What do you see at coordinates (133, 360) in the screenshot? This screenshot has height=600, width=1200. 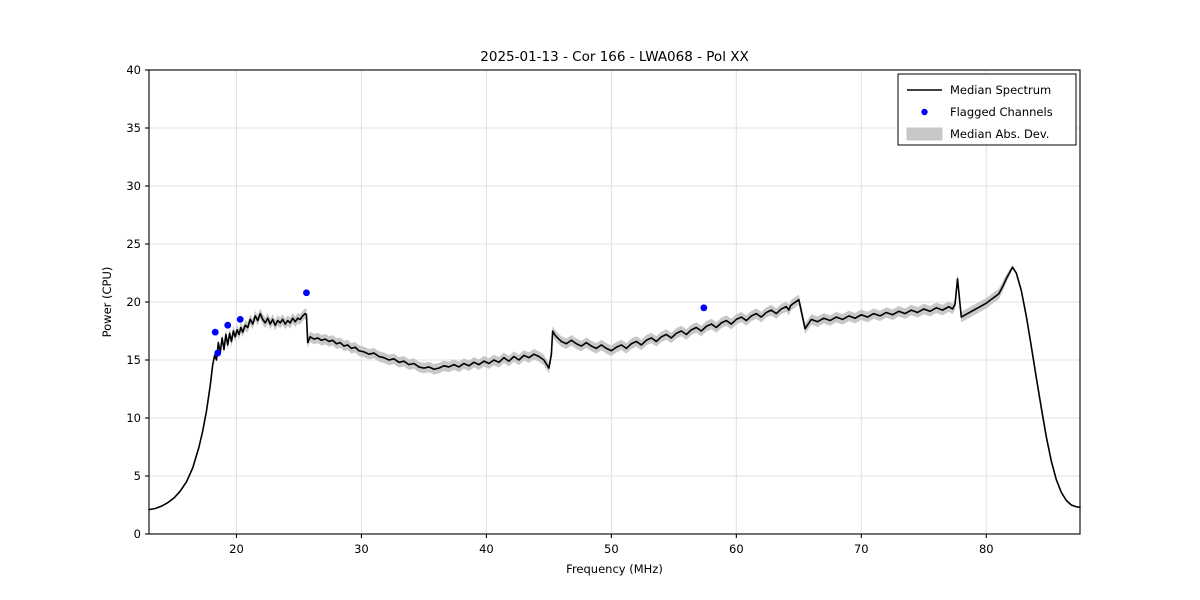 I see `y-tick-label: 15` at bounding box center [133, 360].